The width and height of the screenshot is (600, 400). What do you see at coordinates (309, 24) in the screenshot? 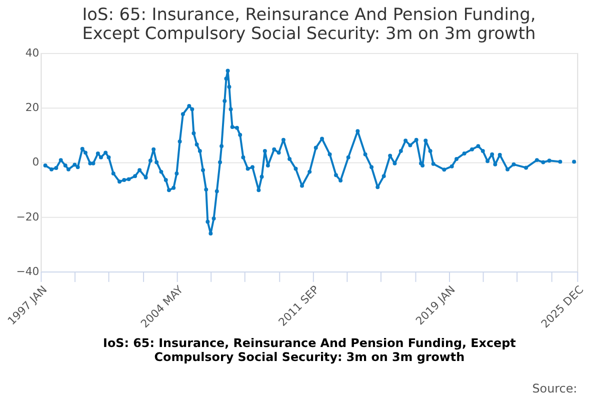
I see `chart-title: IoS: 65: Insurance, Reinsurance And Pension Funding, Except Compulsory Social Security: 3m on 3m growth` at bounding box center [309, 24].